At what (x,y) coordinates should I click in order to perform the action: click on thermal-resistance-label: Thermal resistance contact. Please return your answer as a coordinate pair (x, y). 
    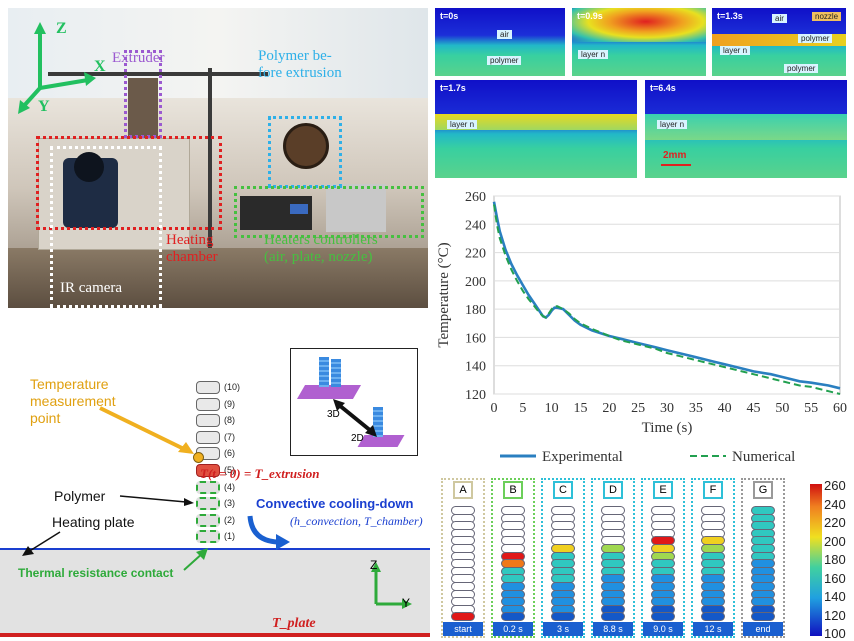
    Looking at the image, I should click on (96, 573).